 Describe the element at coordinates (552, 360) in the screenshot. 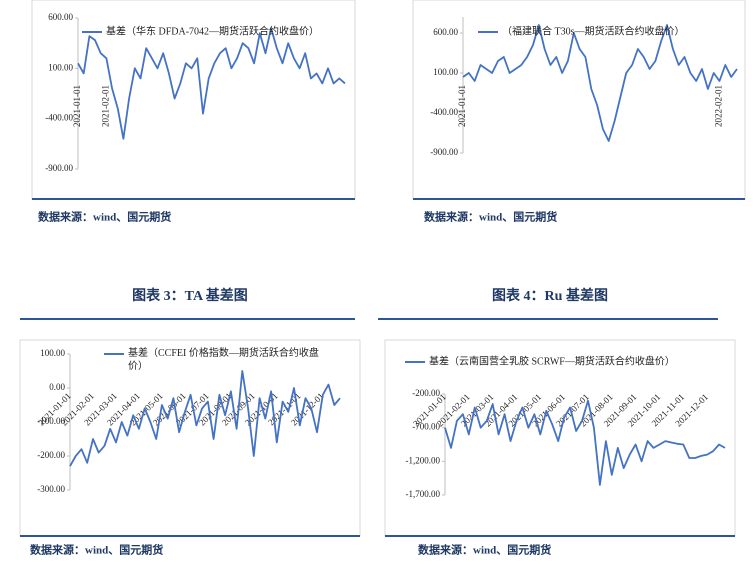

I see `legend-label: 基差（云南国营全乳胶 SCRWF—期货活跃合约收盘价）` at that location.